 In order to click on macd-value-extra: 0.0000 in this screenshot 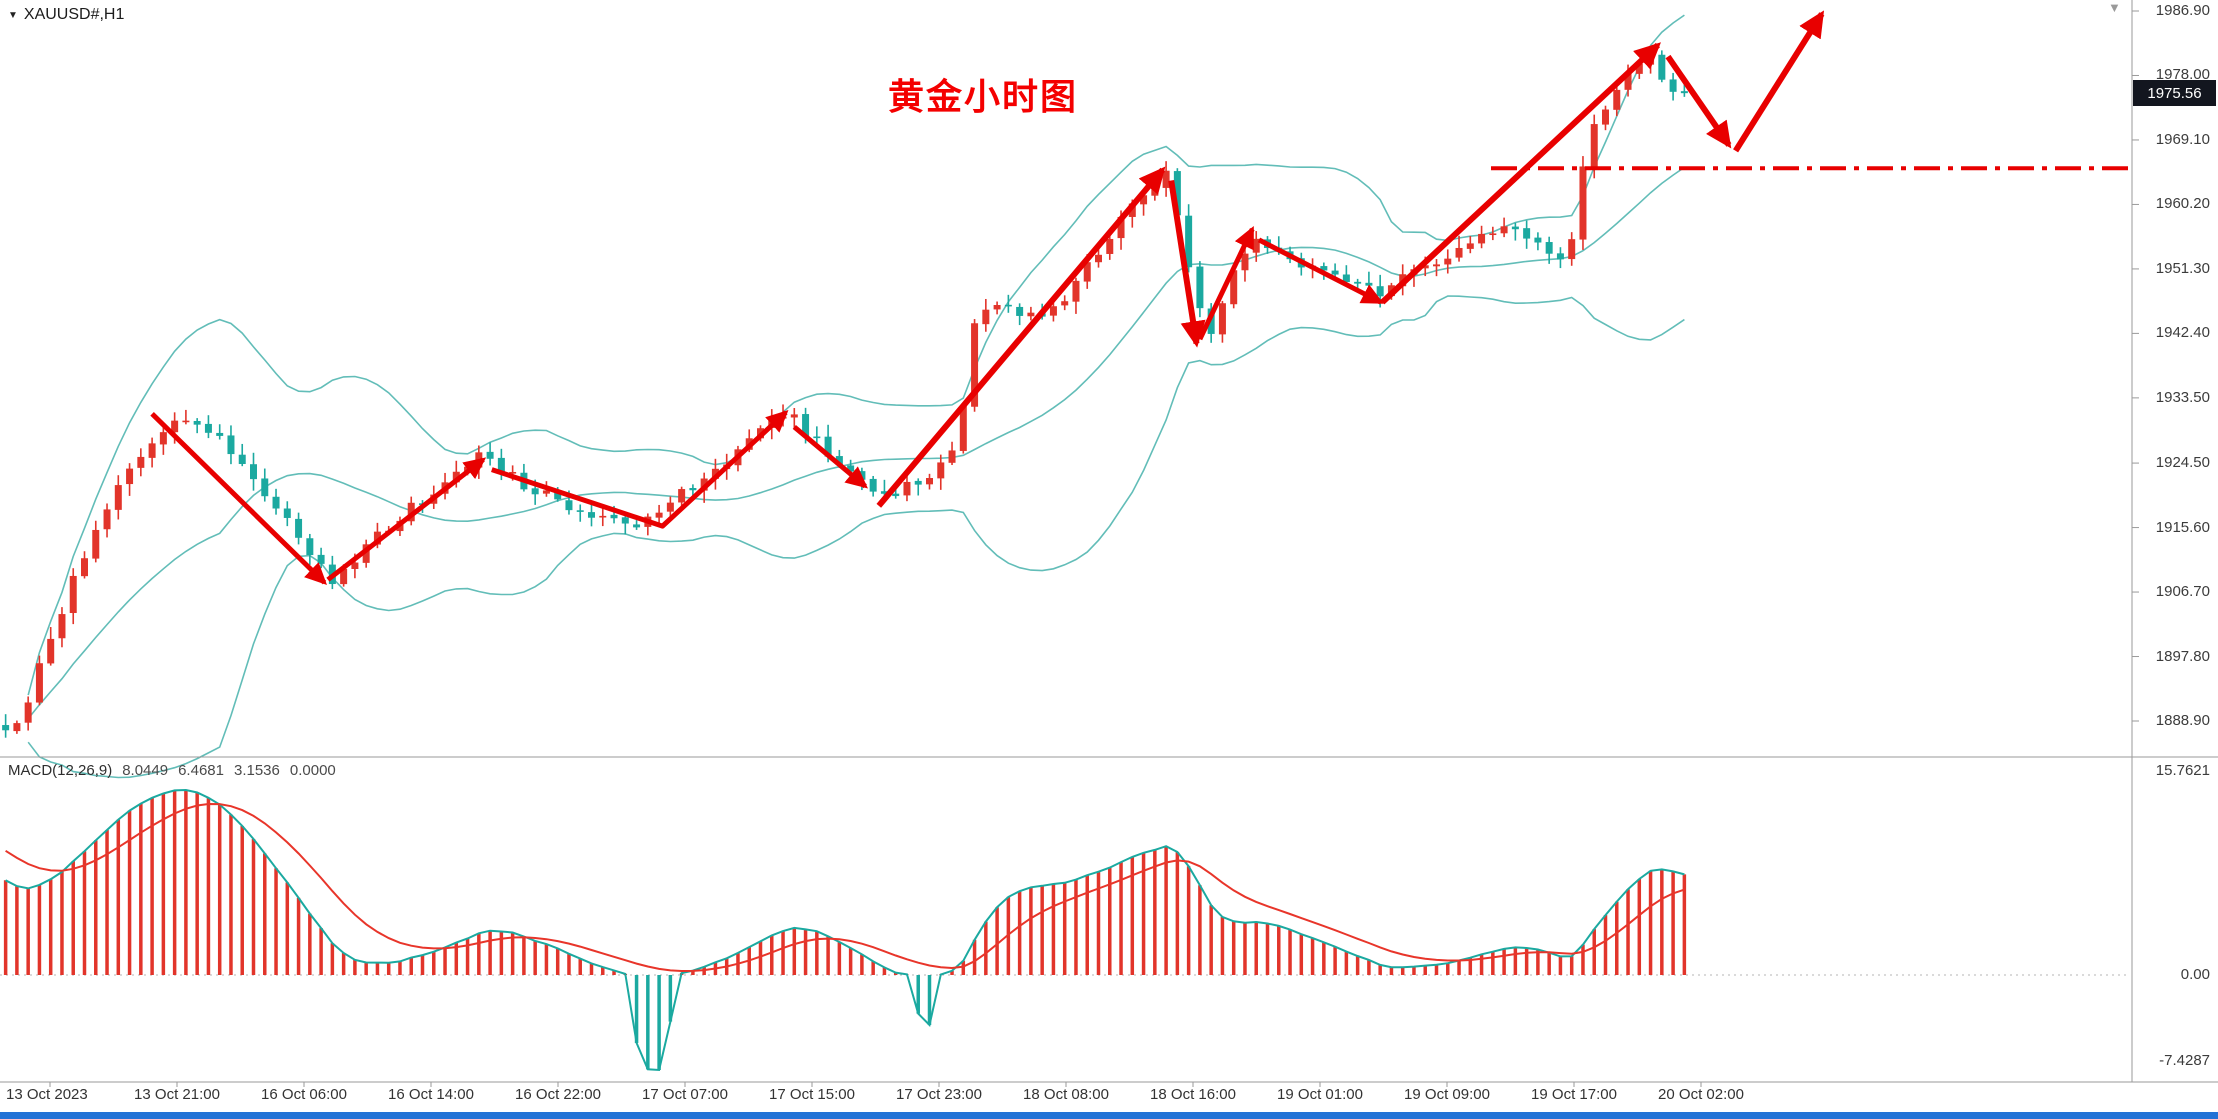, I will do `click(312, 770)`.